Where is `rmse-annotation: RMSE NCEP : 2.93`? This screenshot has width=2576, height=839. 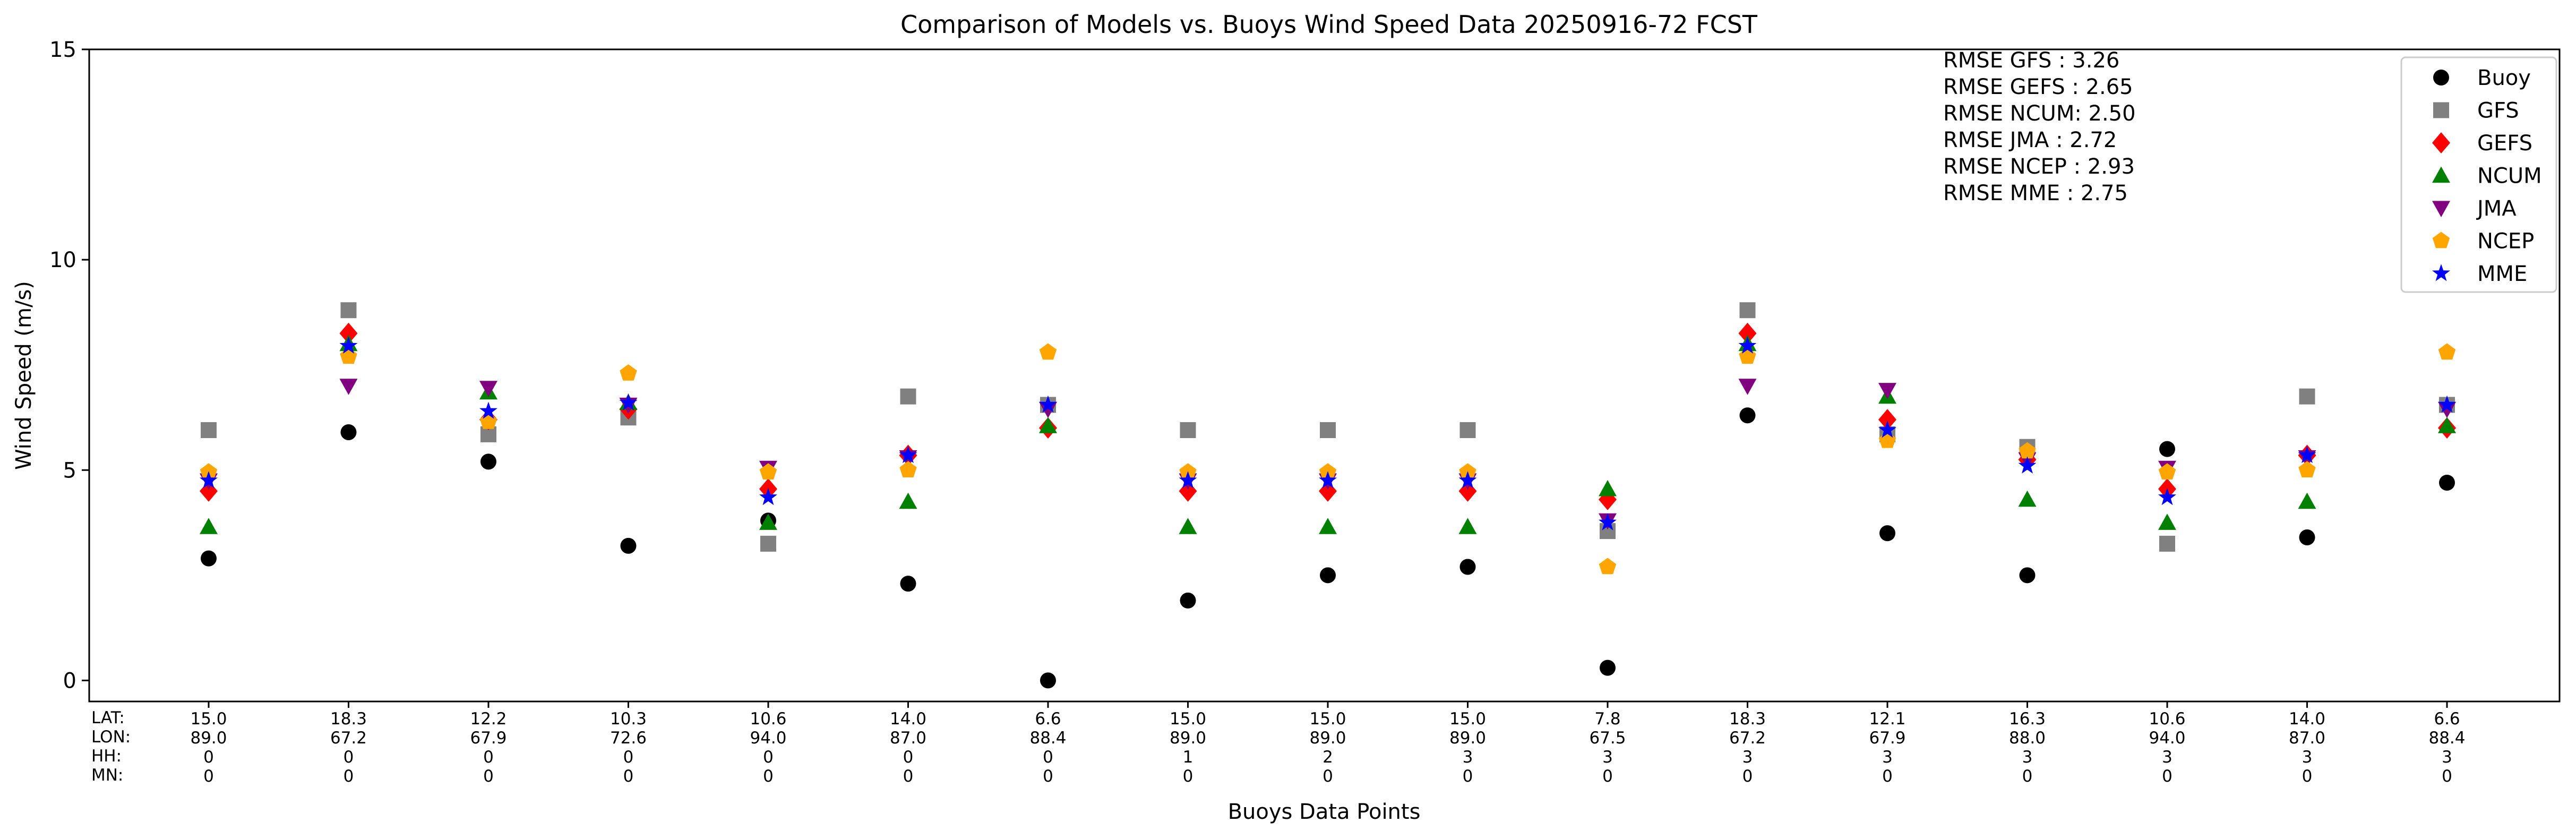 rmse-annotation: RMSE NCEP : 2.93 is located at coordinates (2039, 167).